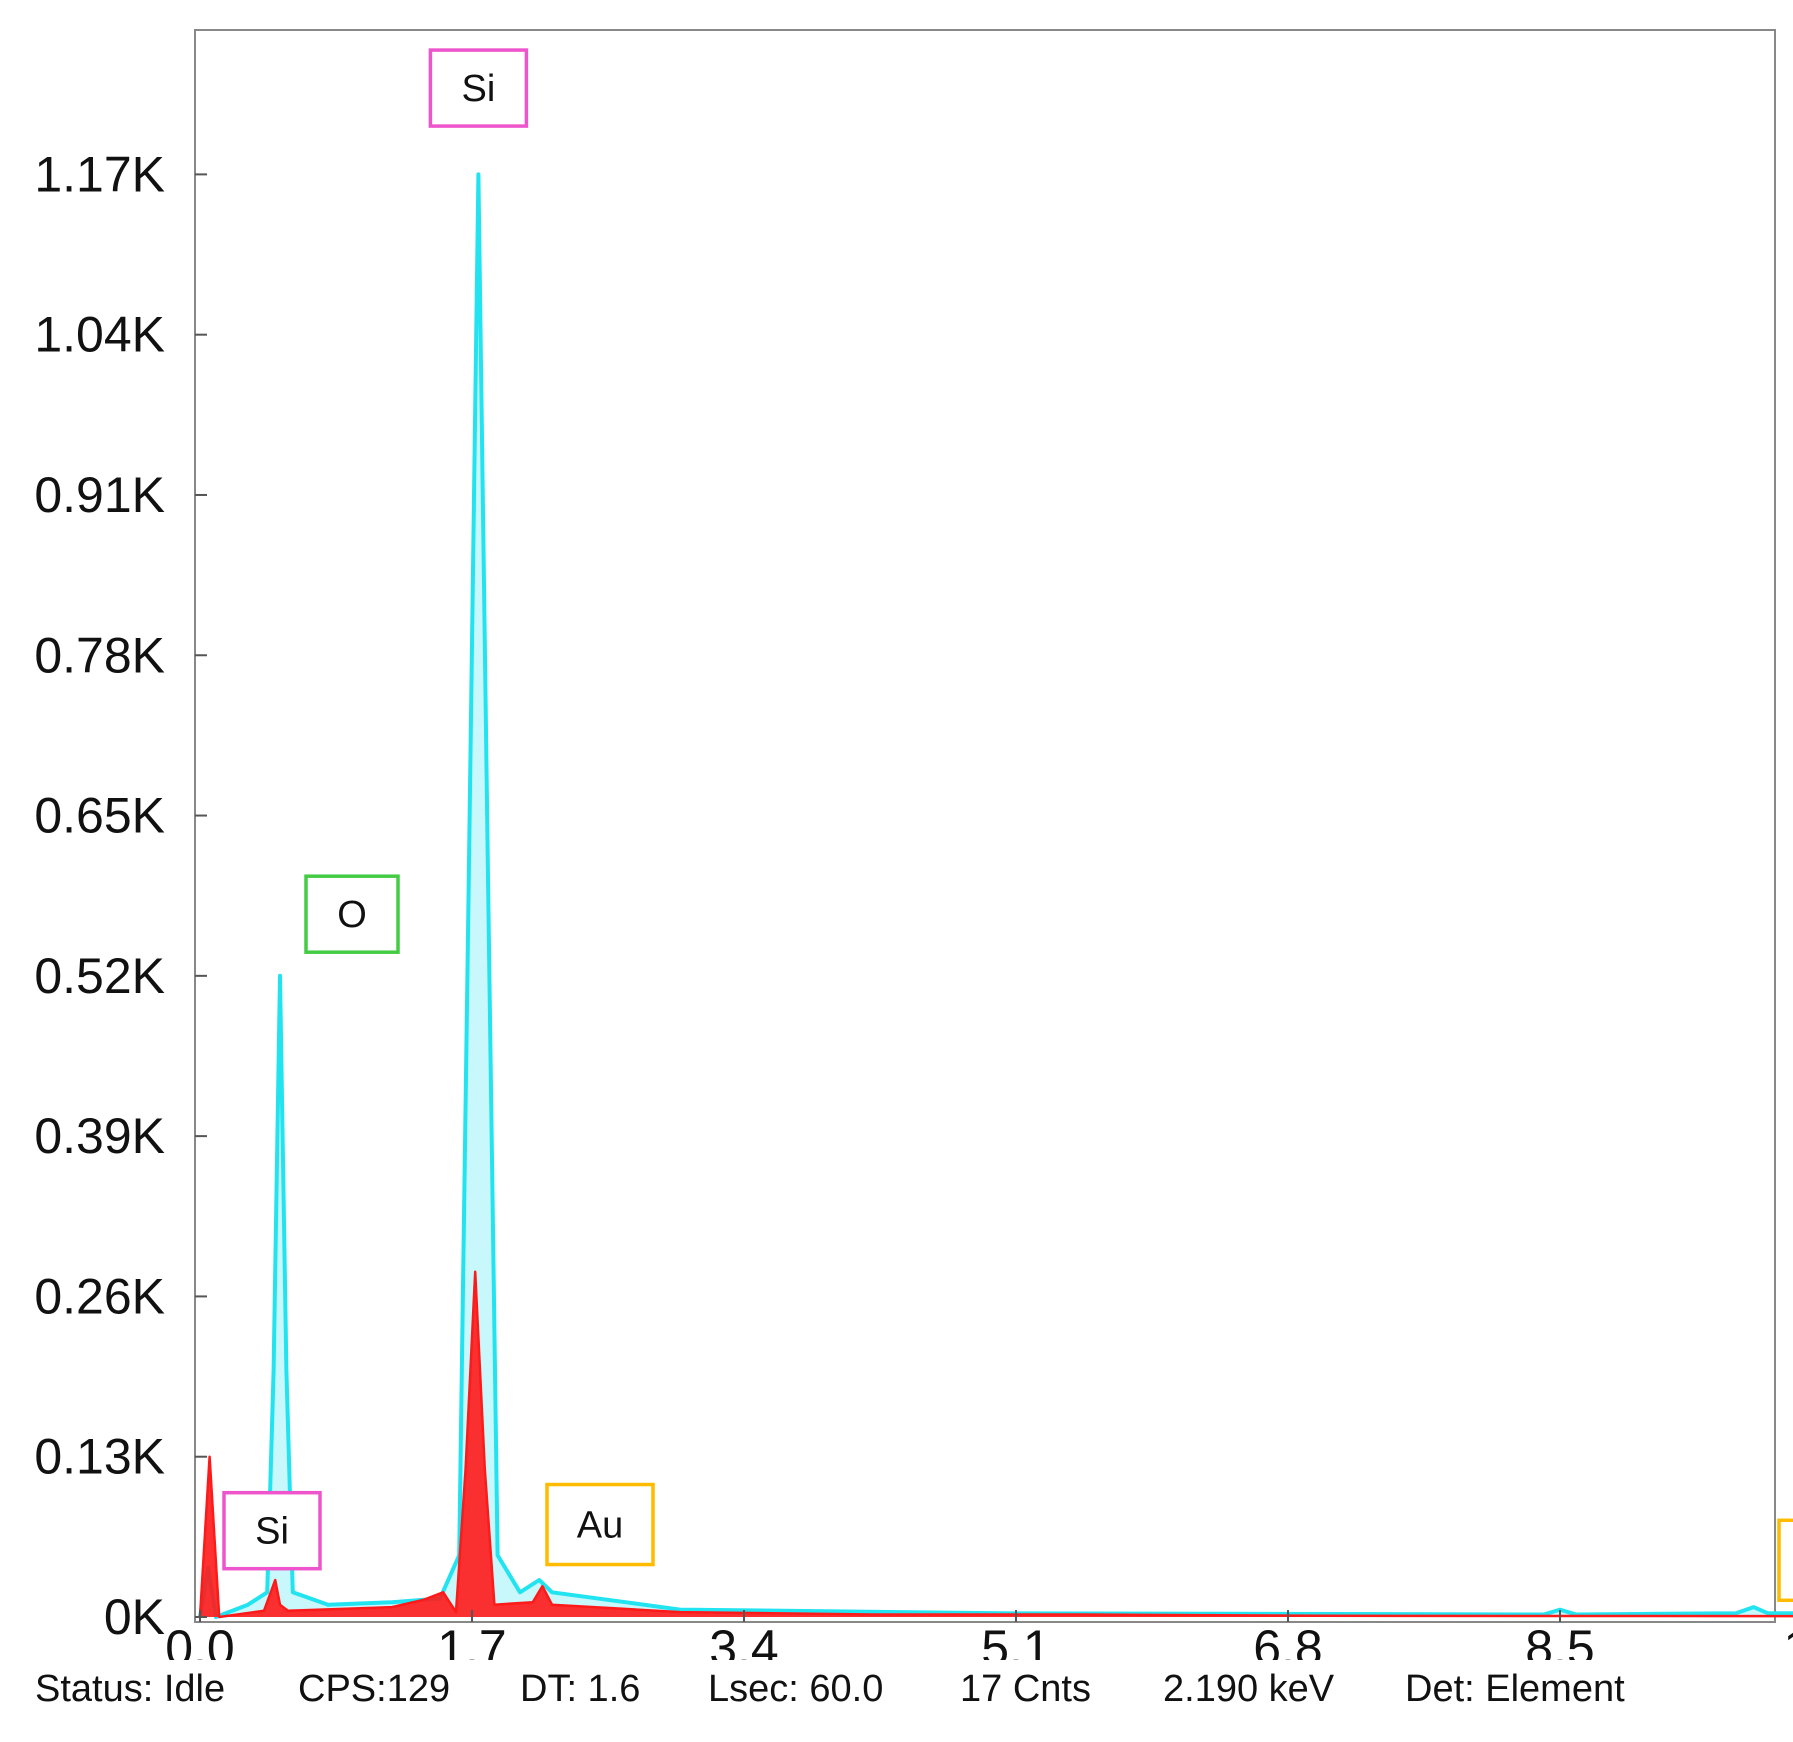  What do you see at coordinates (99, 655) in the screenshot?
I see `y-tick-label: 0.78K` at bounding box center [99, 655].